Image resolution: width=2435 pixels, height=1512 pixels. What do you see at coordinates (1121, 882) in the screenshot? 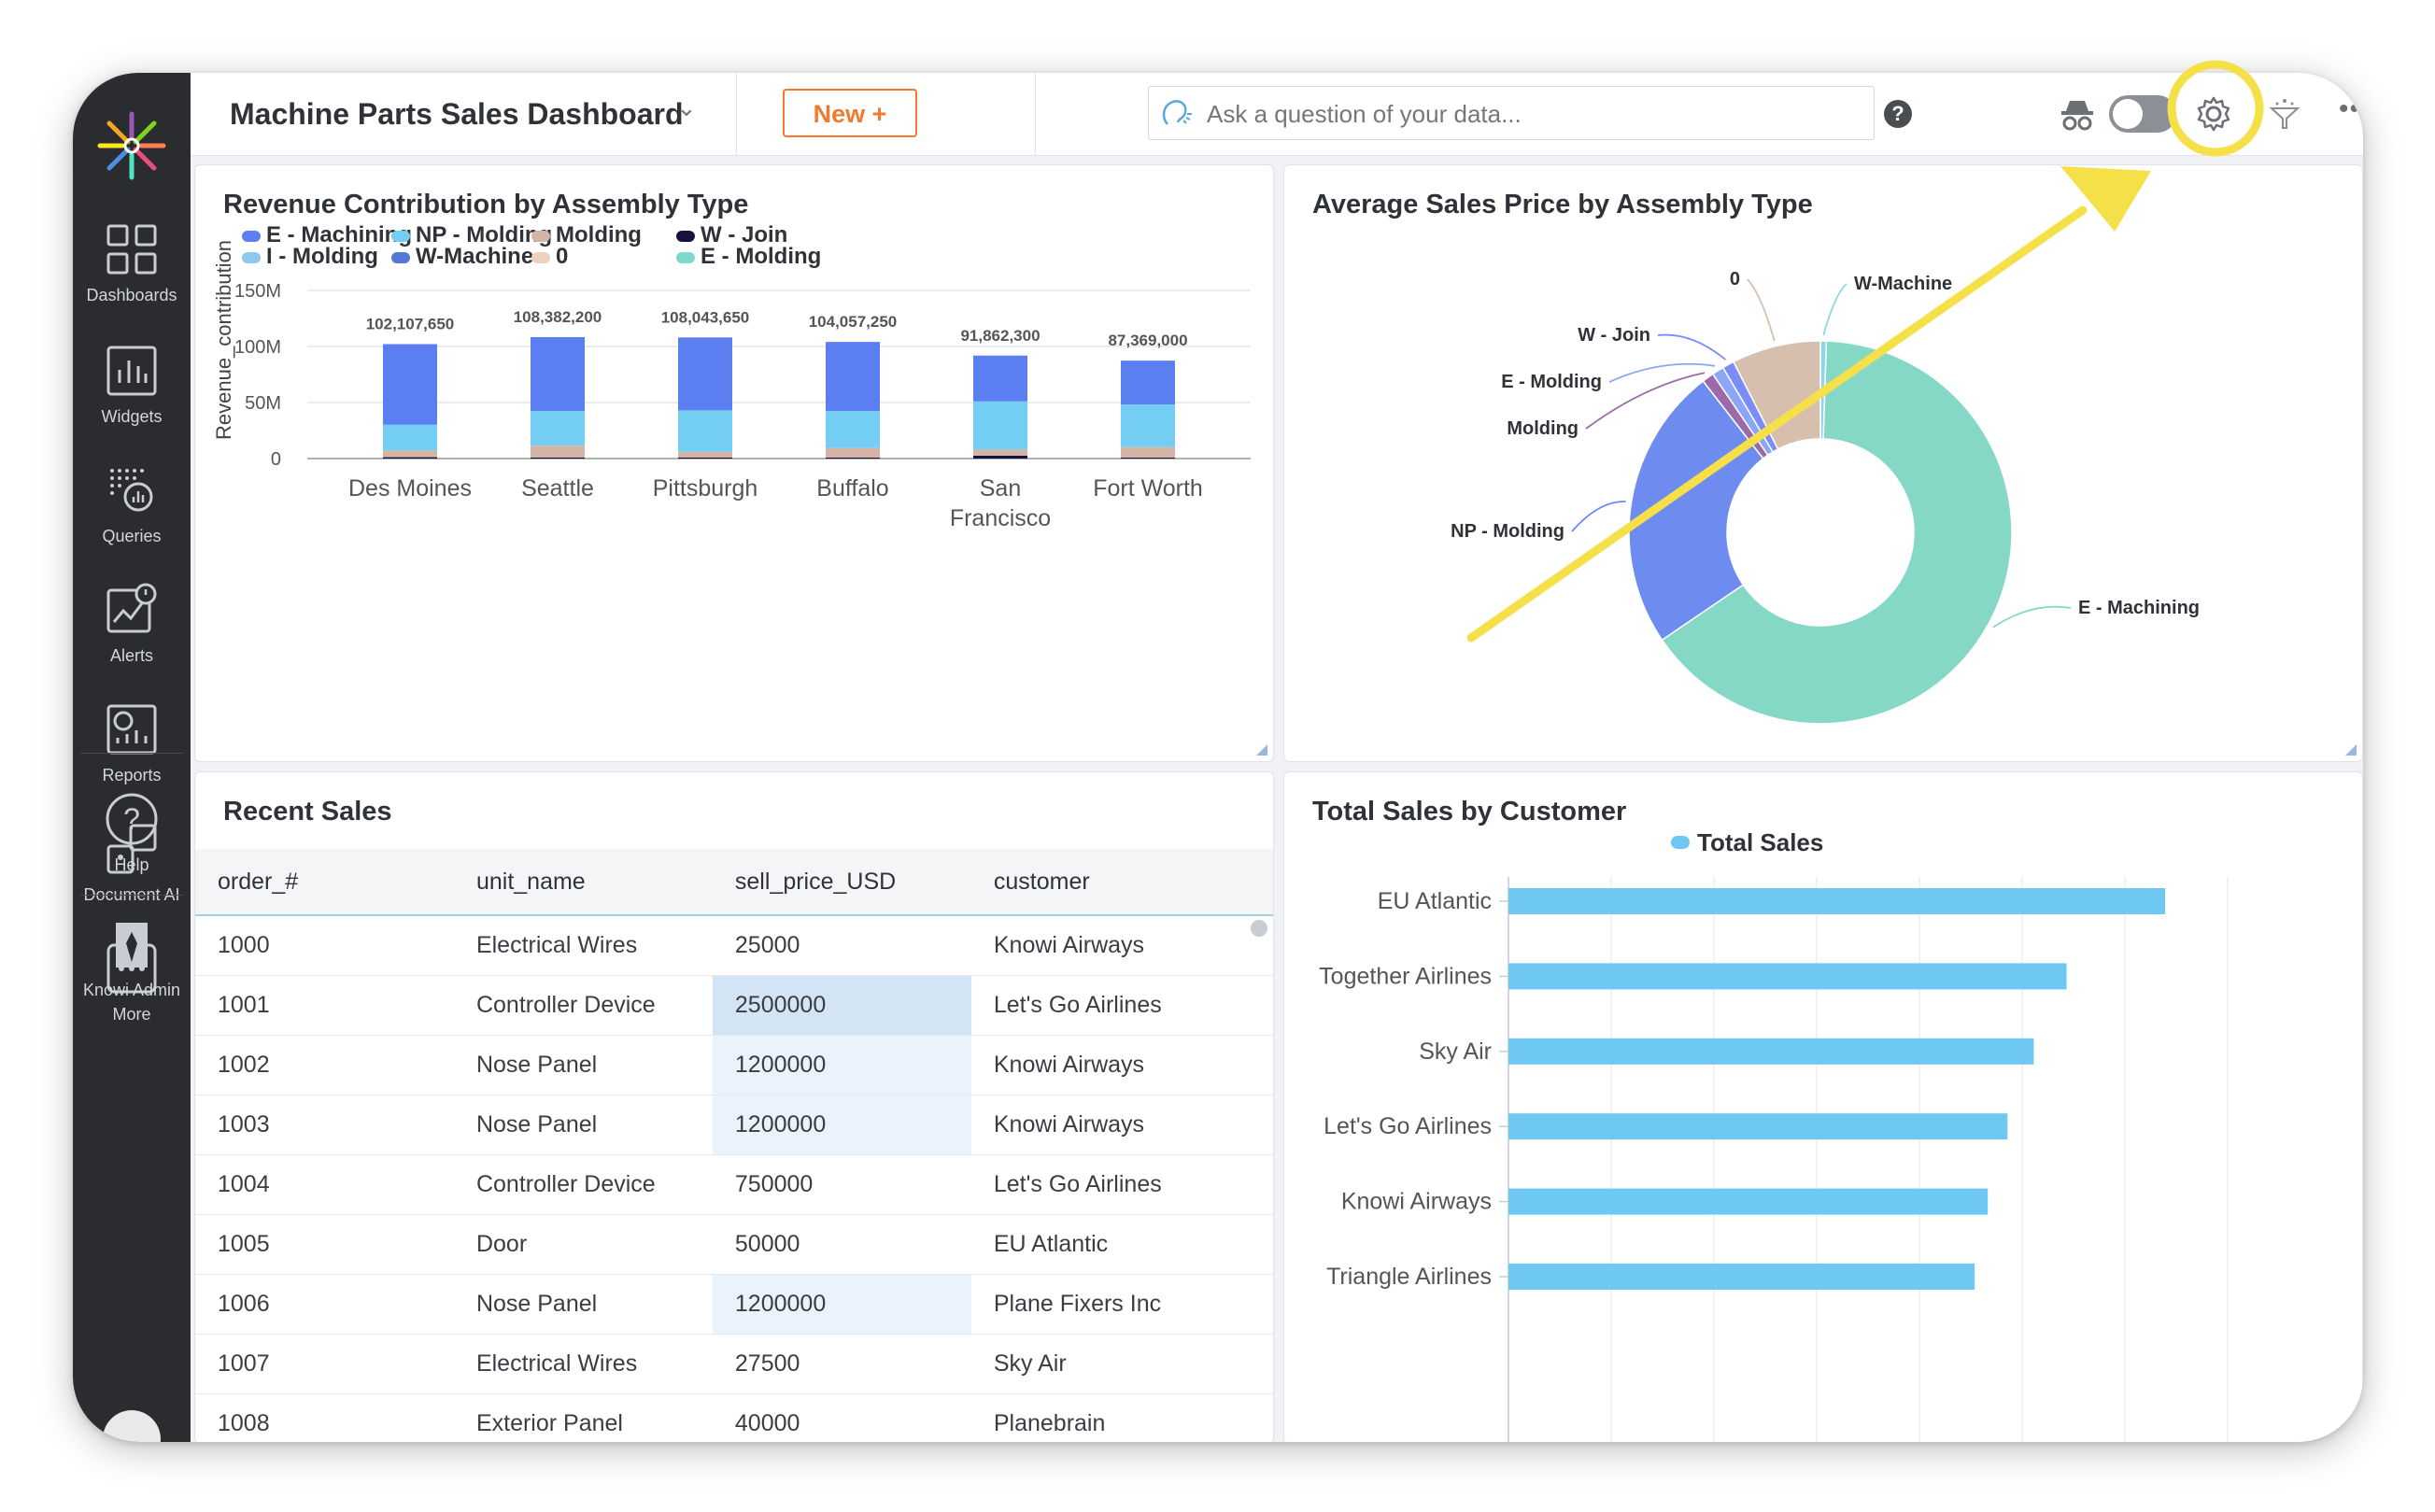
I see `column-header: customer` at bounding box center [1121, 882].